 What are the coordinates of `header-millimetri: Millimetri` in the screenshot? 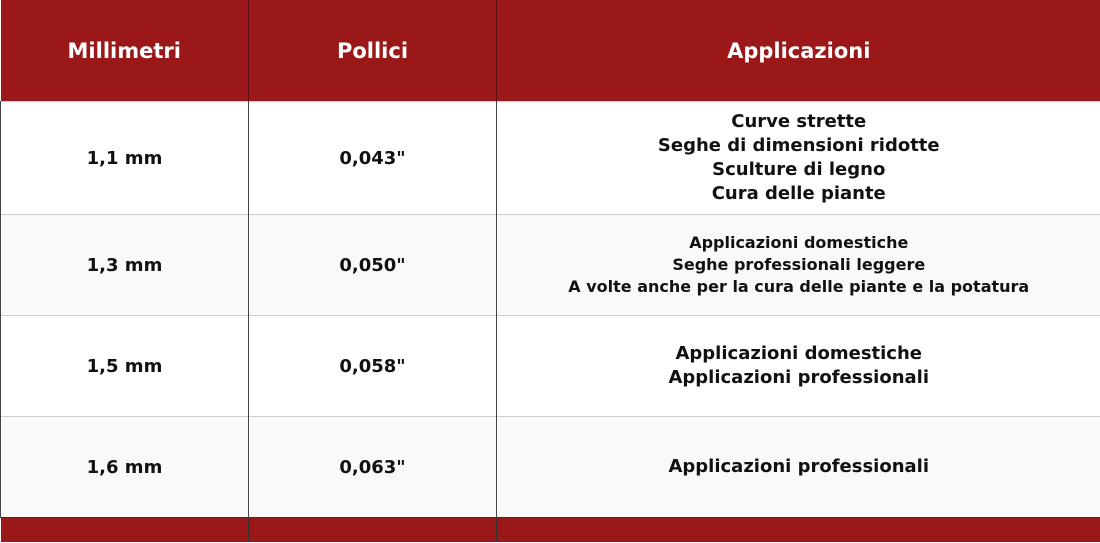 It's located at (124, 51).